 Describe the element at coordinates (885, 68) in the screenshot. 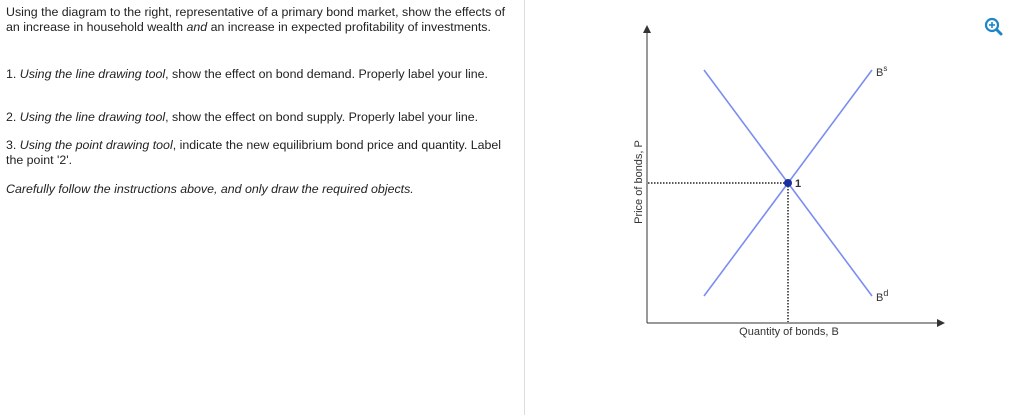

I see `text: s` at that location.